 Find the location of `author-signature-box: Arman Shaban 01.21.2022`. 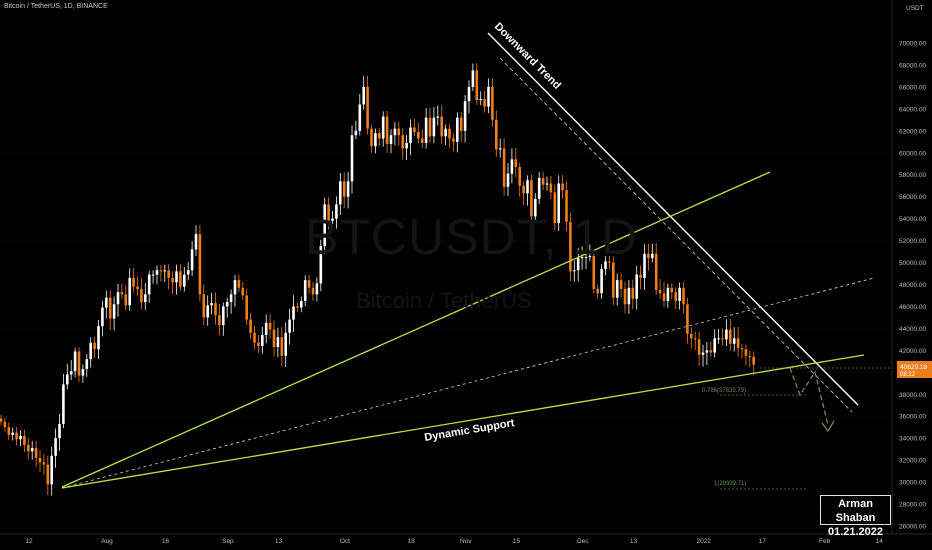

author-signature-box: Arman Shaban 01.21.2022 is located at coordinates (855, 516).